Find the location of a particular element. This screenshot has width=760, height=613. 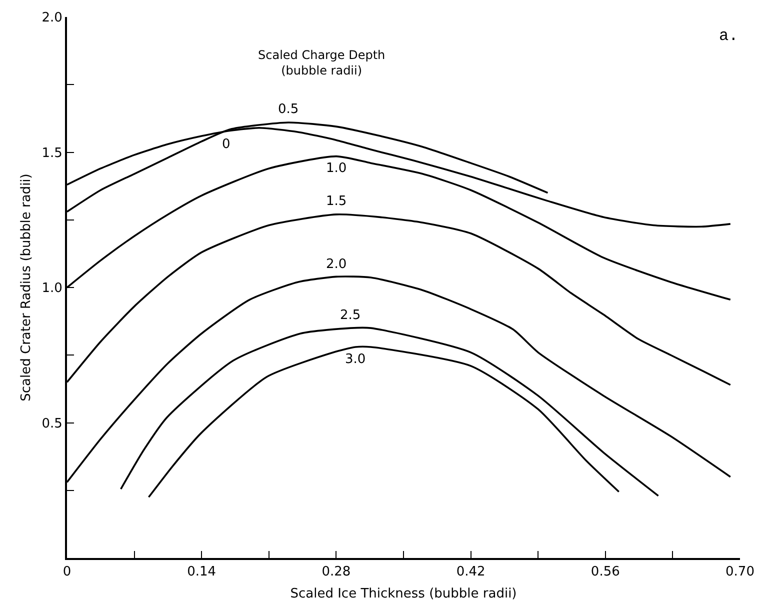

series-label: 2.0 is located at coordinates (336, 264).